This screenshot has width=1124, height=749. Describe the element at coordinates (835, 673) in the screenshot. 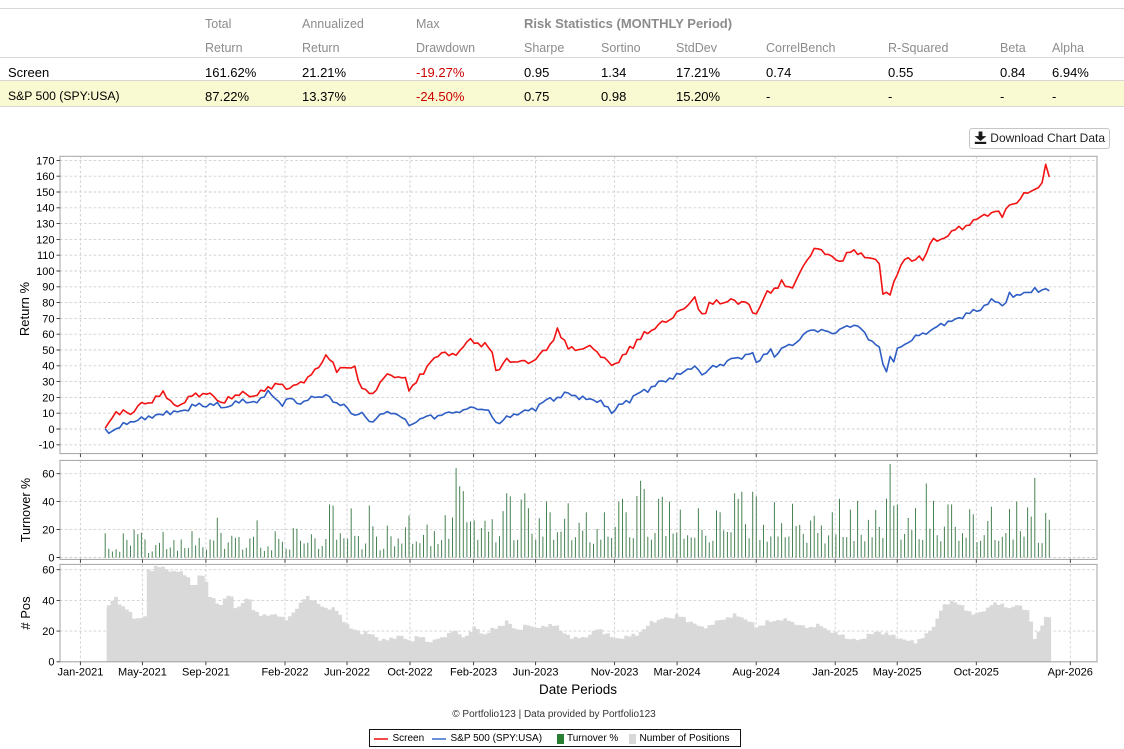

I see `svg-text: Jan-2025` at that location.